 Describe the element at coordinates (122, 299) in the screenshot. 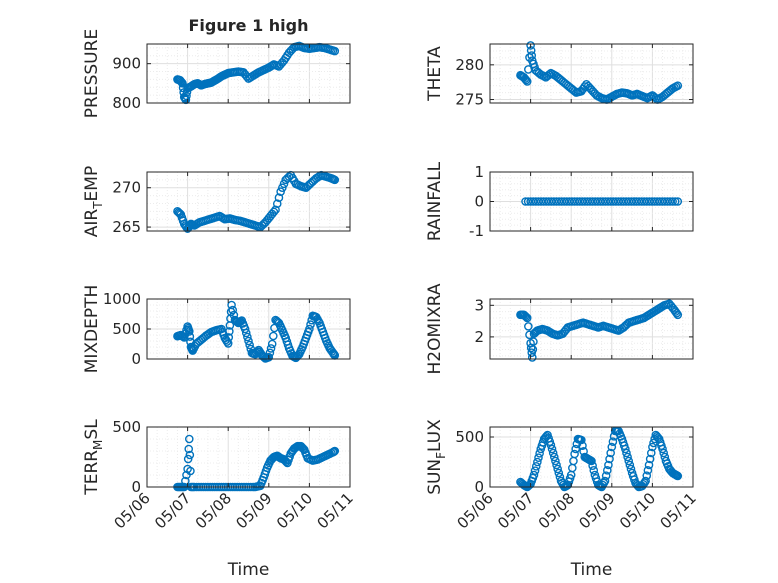

I see `y-tick-label: 1000` at that location.